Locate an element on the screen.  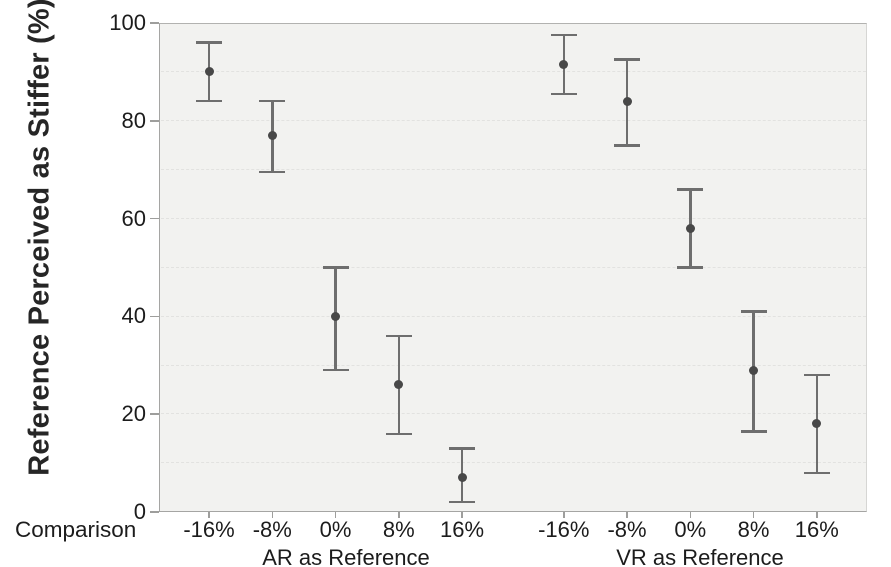
x-tick-mark-g0--8% is located at coordinates (272, 515).